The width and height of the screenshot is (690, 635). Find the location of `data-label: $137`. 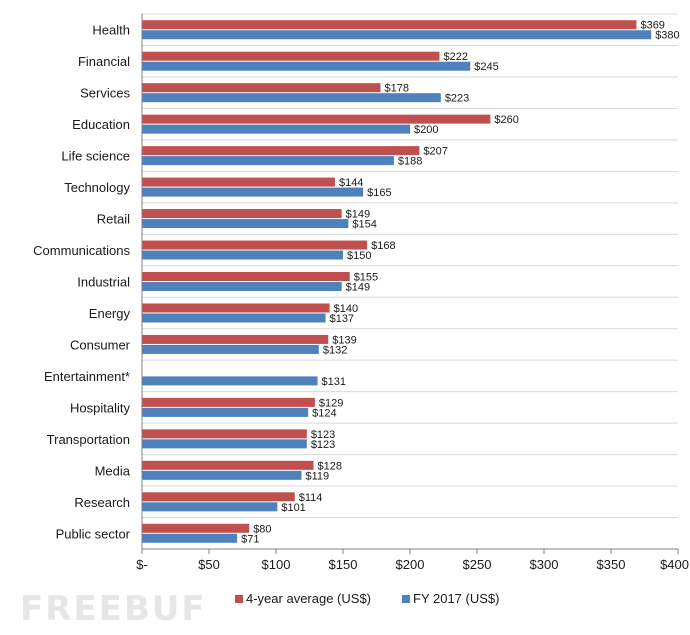

data-label: $137 is located at coordinates (342, 319).